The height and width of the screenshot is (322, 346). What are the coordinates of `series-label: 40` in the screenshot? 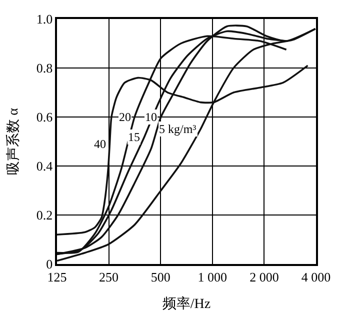 It's located at (100, 144).